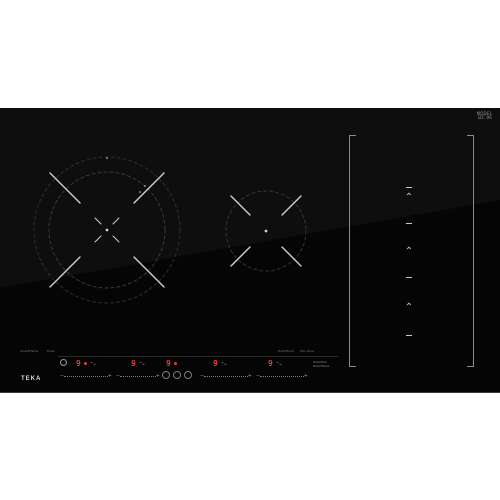  I want to click on zone-control-3: 9, so click(171, 363).